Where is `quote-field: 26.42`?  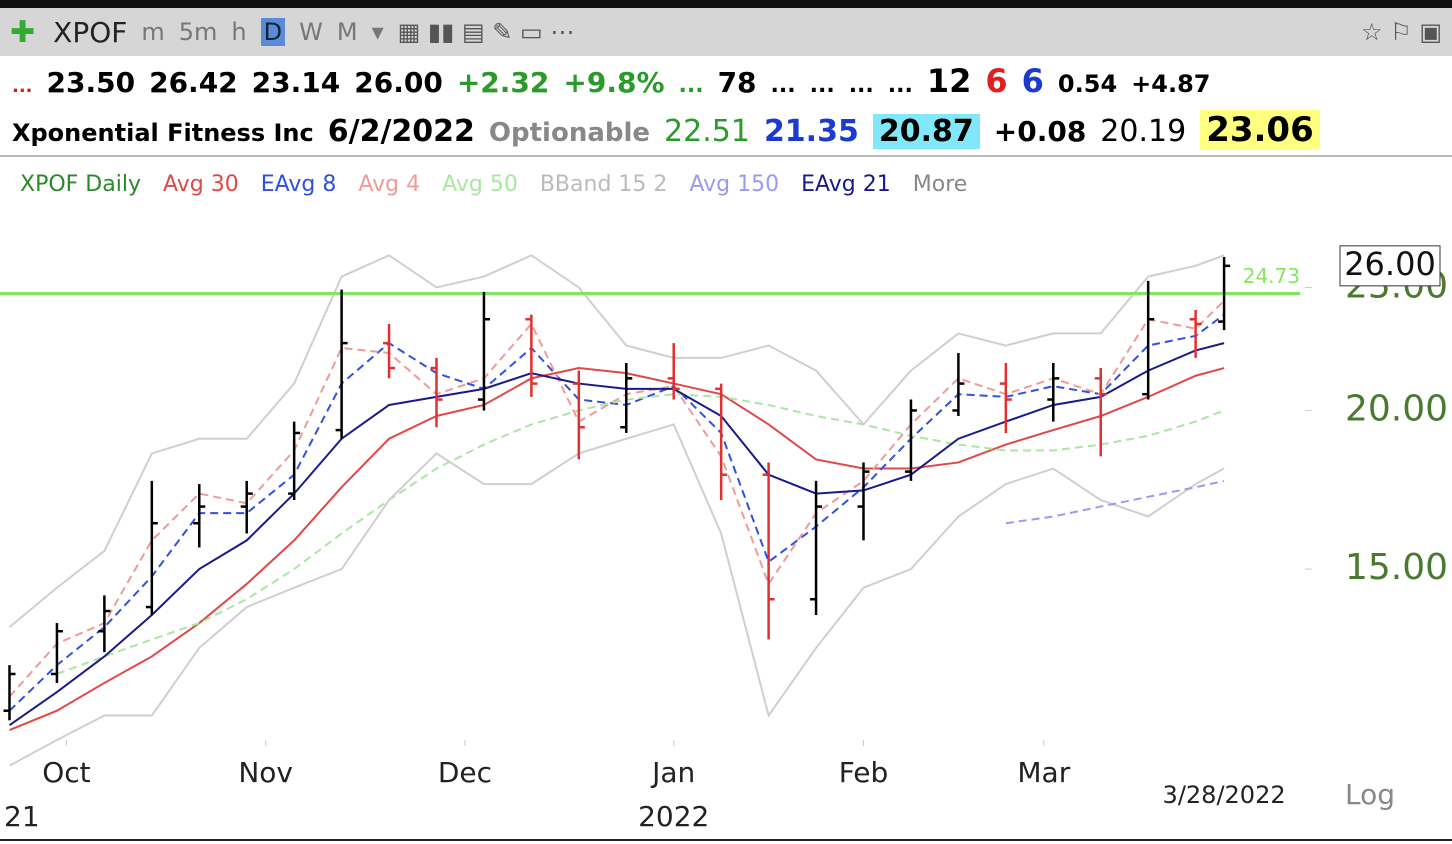
quote-field: 26.42 is located at coordinates (193, 82).